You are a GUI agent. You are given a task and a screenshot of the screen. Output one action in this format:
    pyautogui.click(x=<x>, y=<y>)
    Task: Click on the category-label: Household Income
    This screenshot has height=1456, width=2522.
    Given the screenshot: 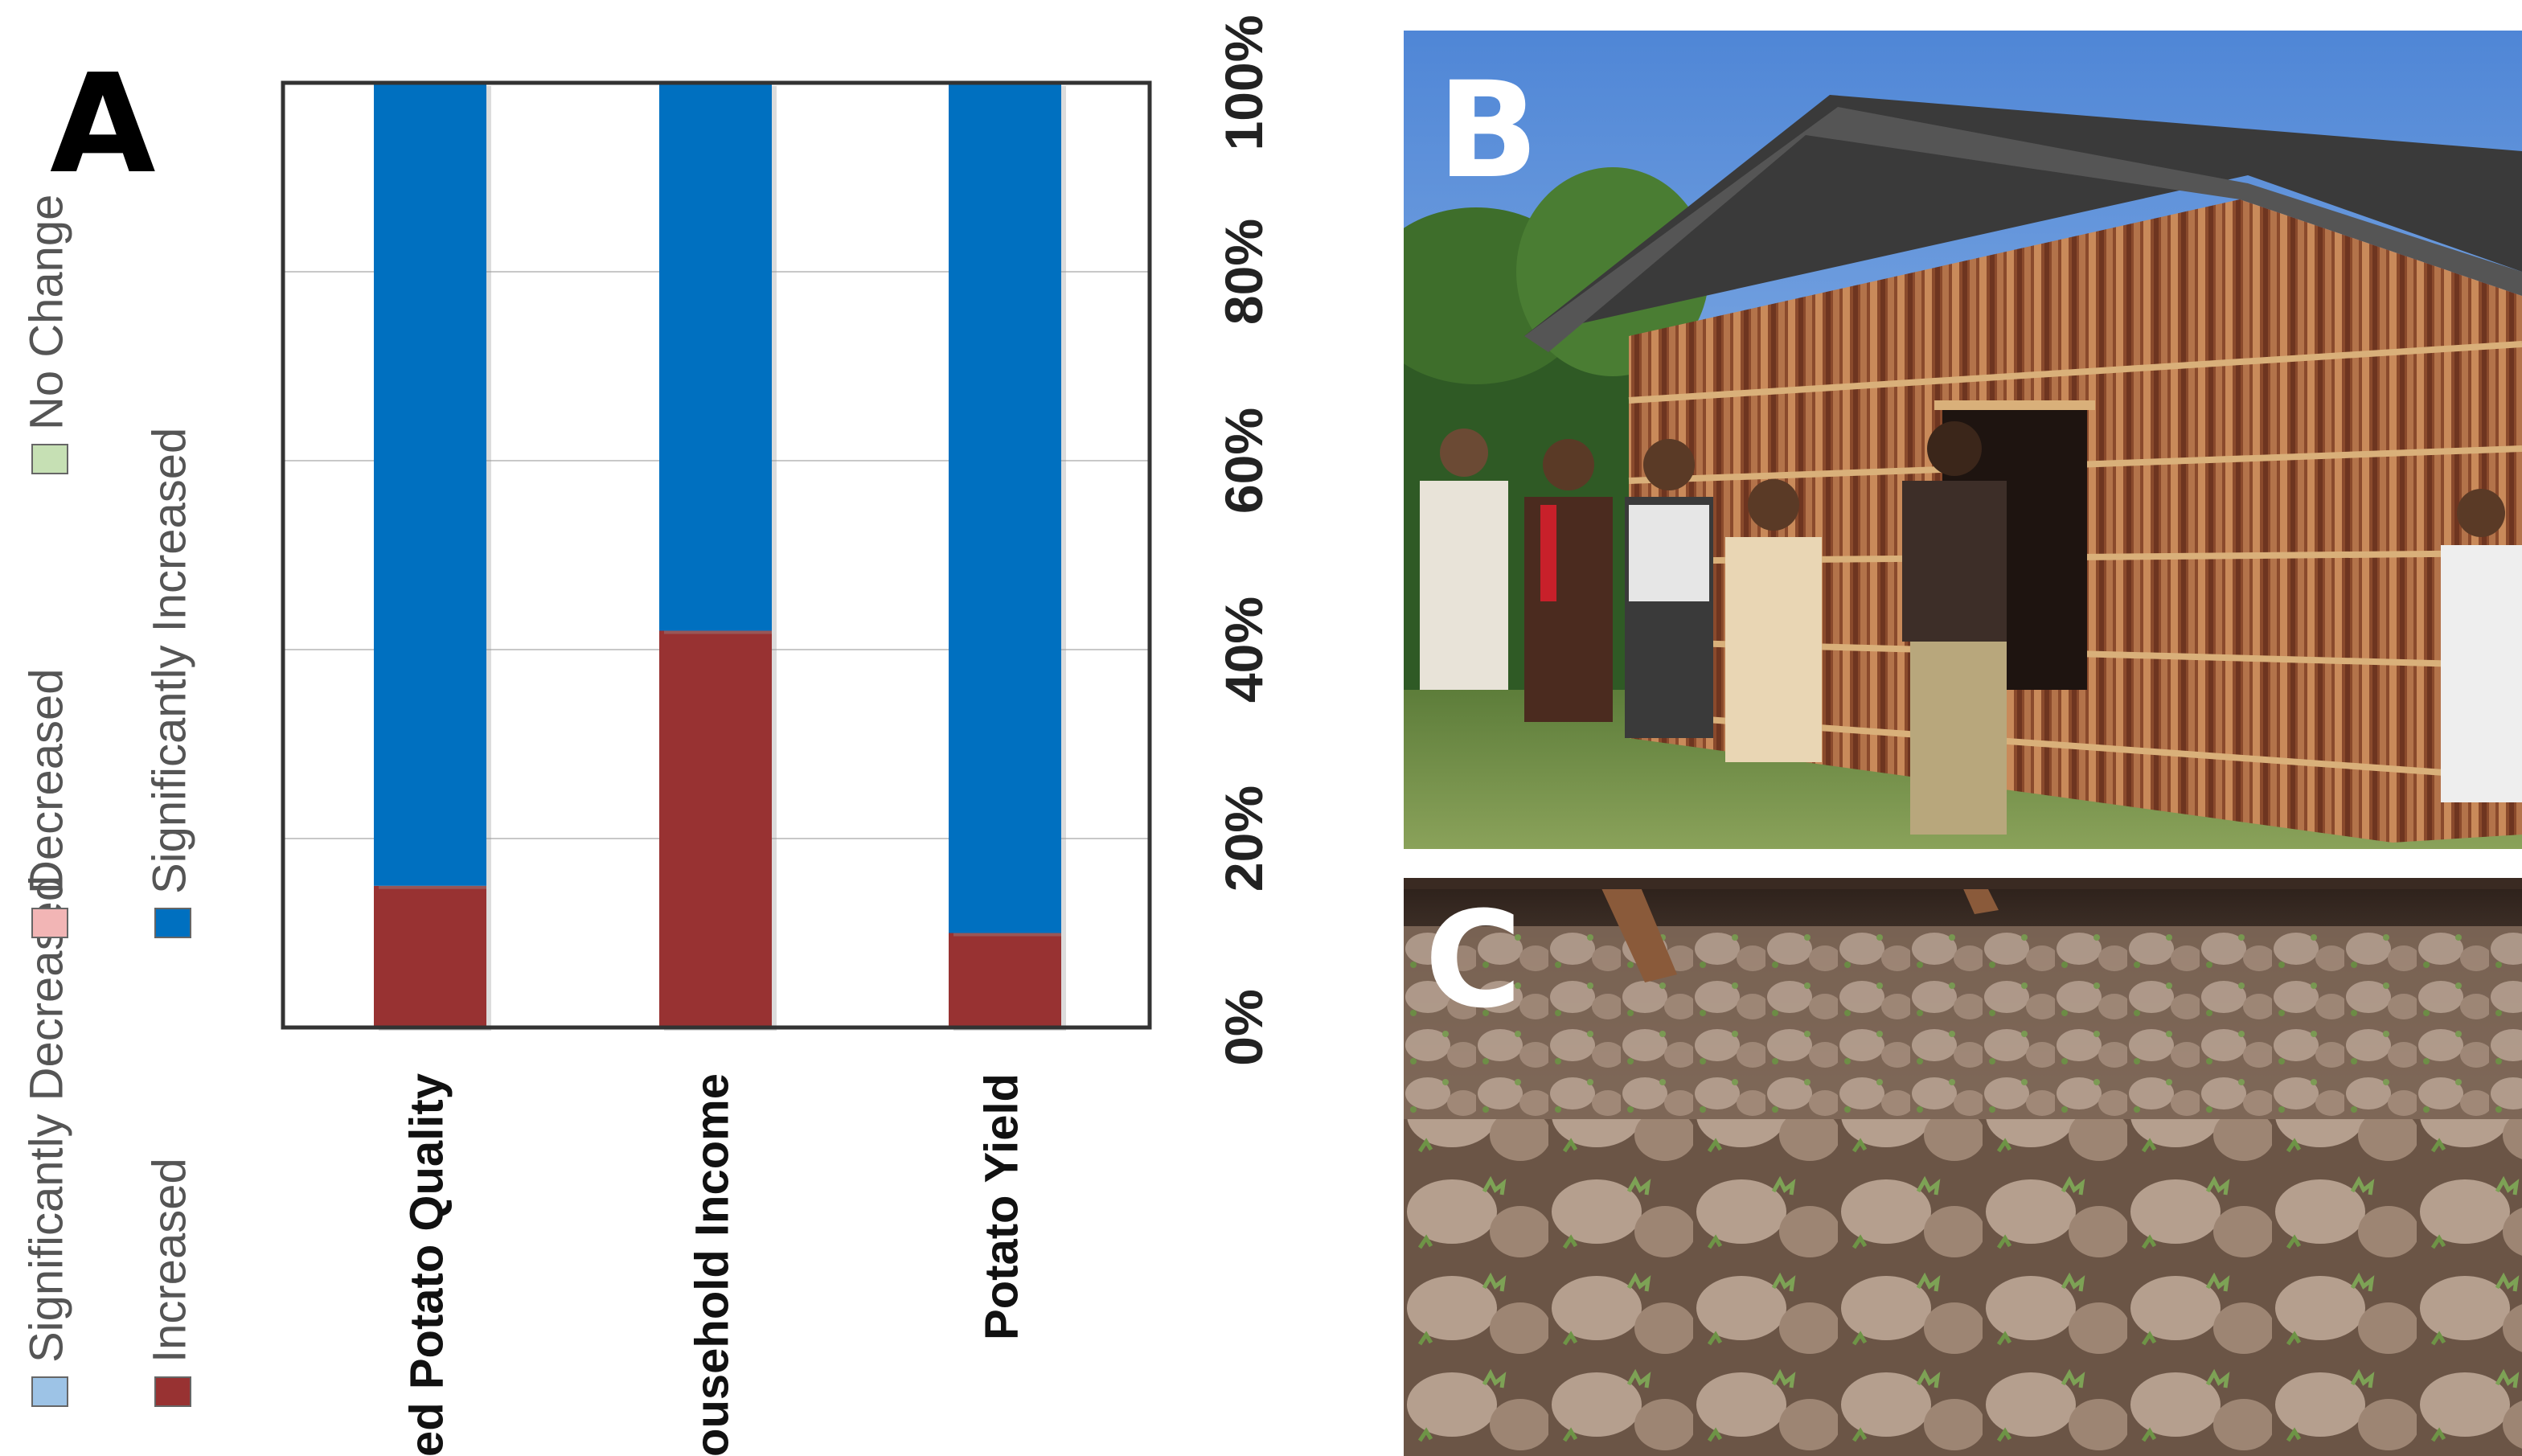 What is the action you would take?
    pyautogui.click(x=712, y=1264)
    